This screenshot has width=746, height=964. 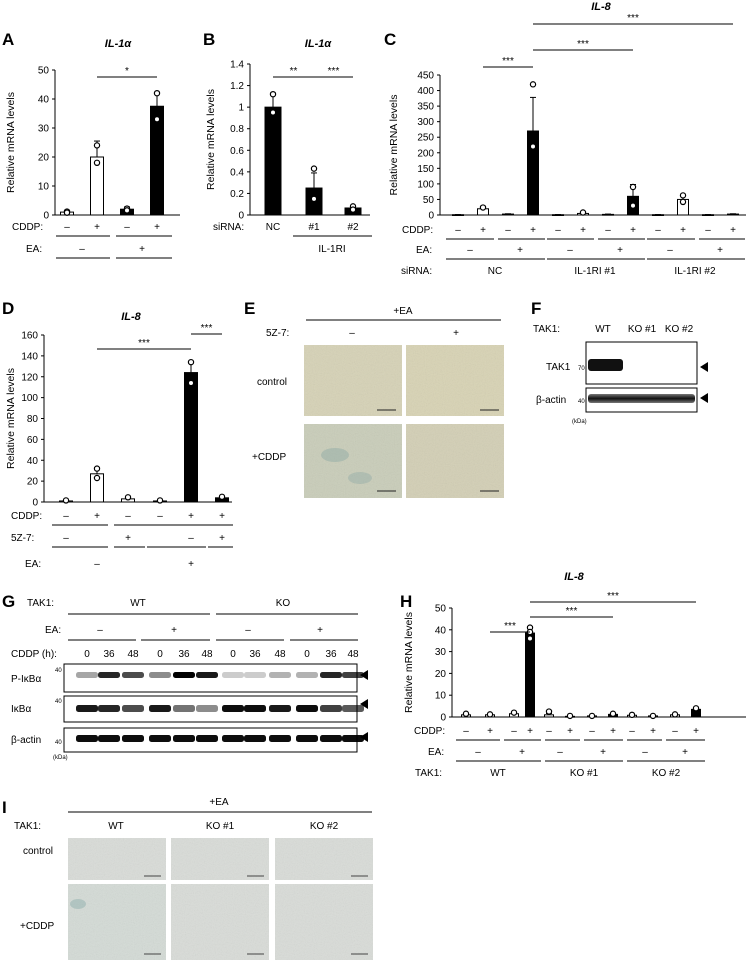 What do you see at coordinates (233, 654) in the screenshot?
I see `g-time: 0` at bounding box center [233, 654].